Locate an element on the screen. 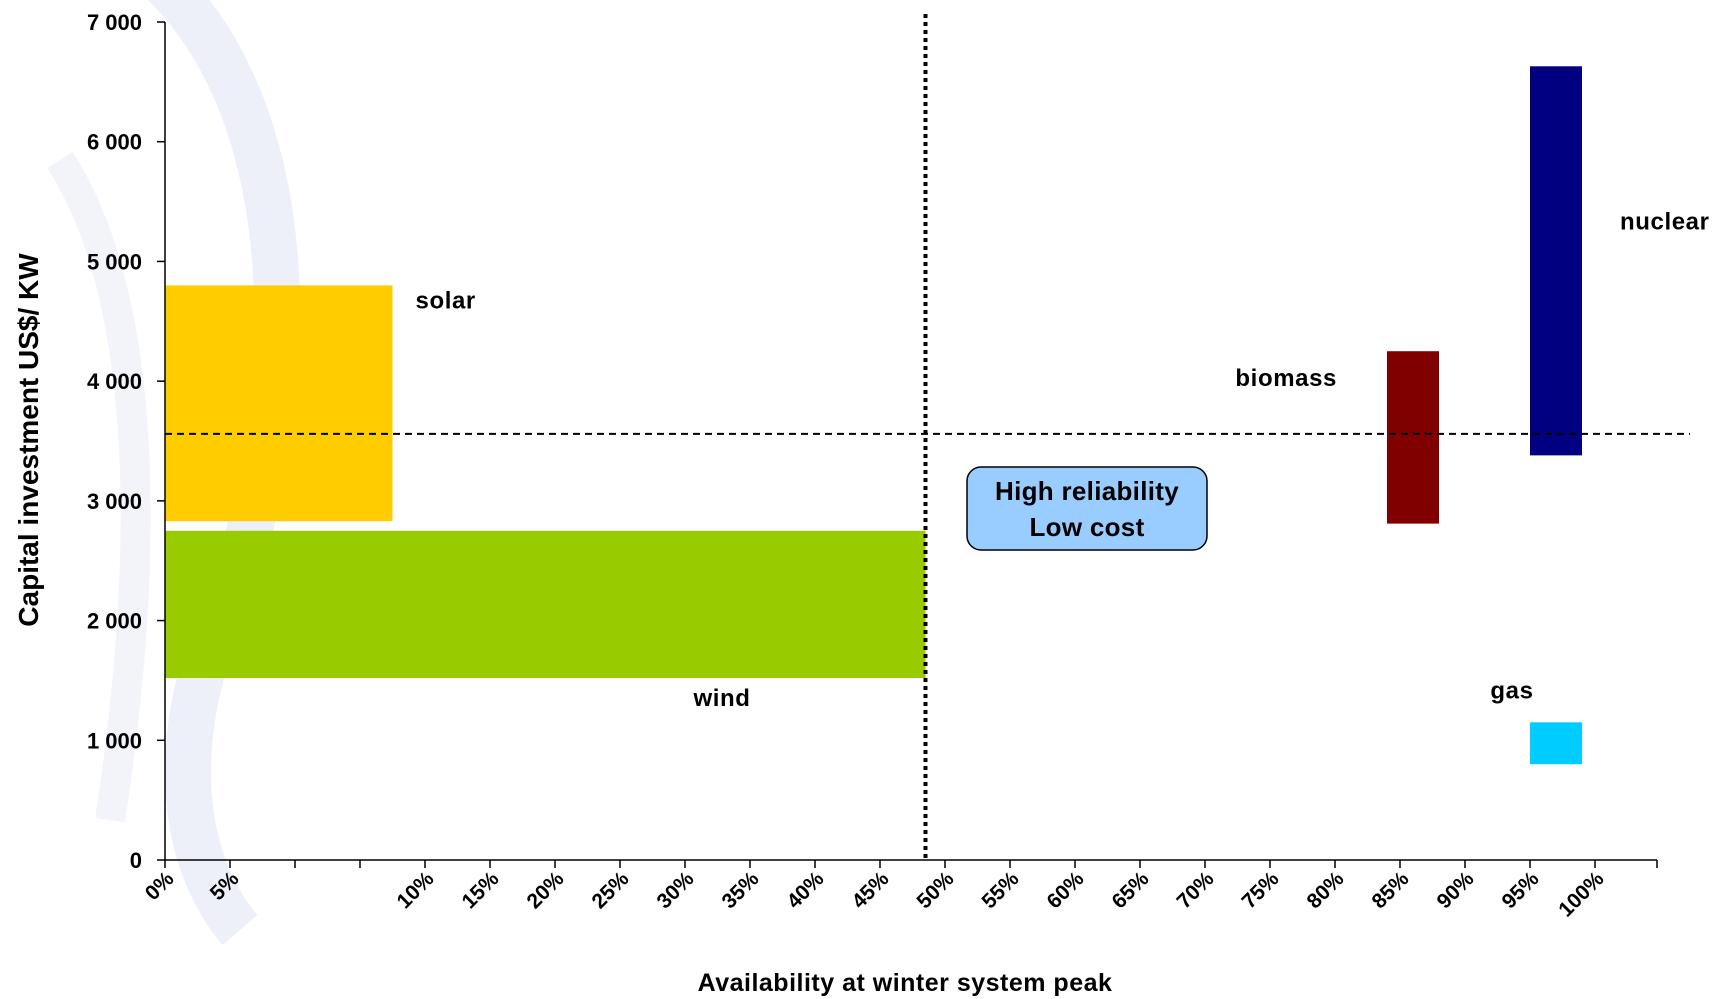 The image size is (1725, 999). x-tick-label: 55% is located at coordinates (1001, 890).